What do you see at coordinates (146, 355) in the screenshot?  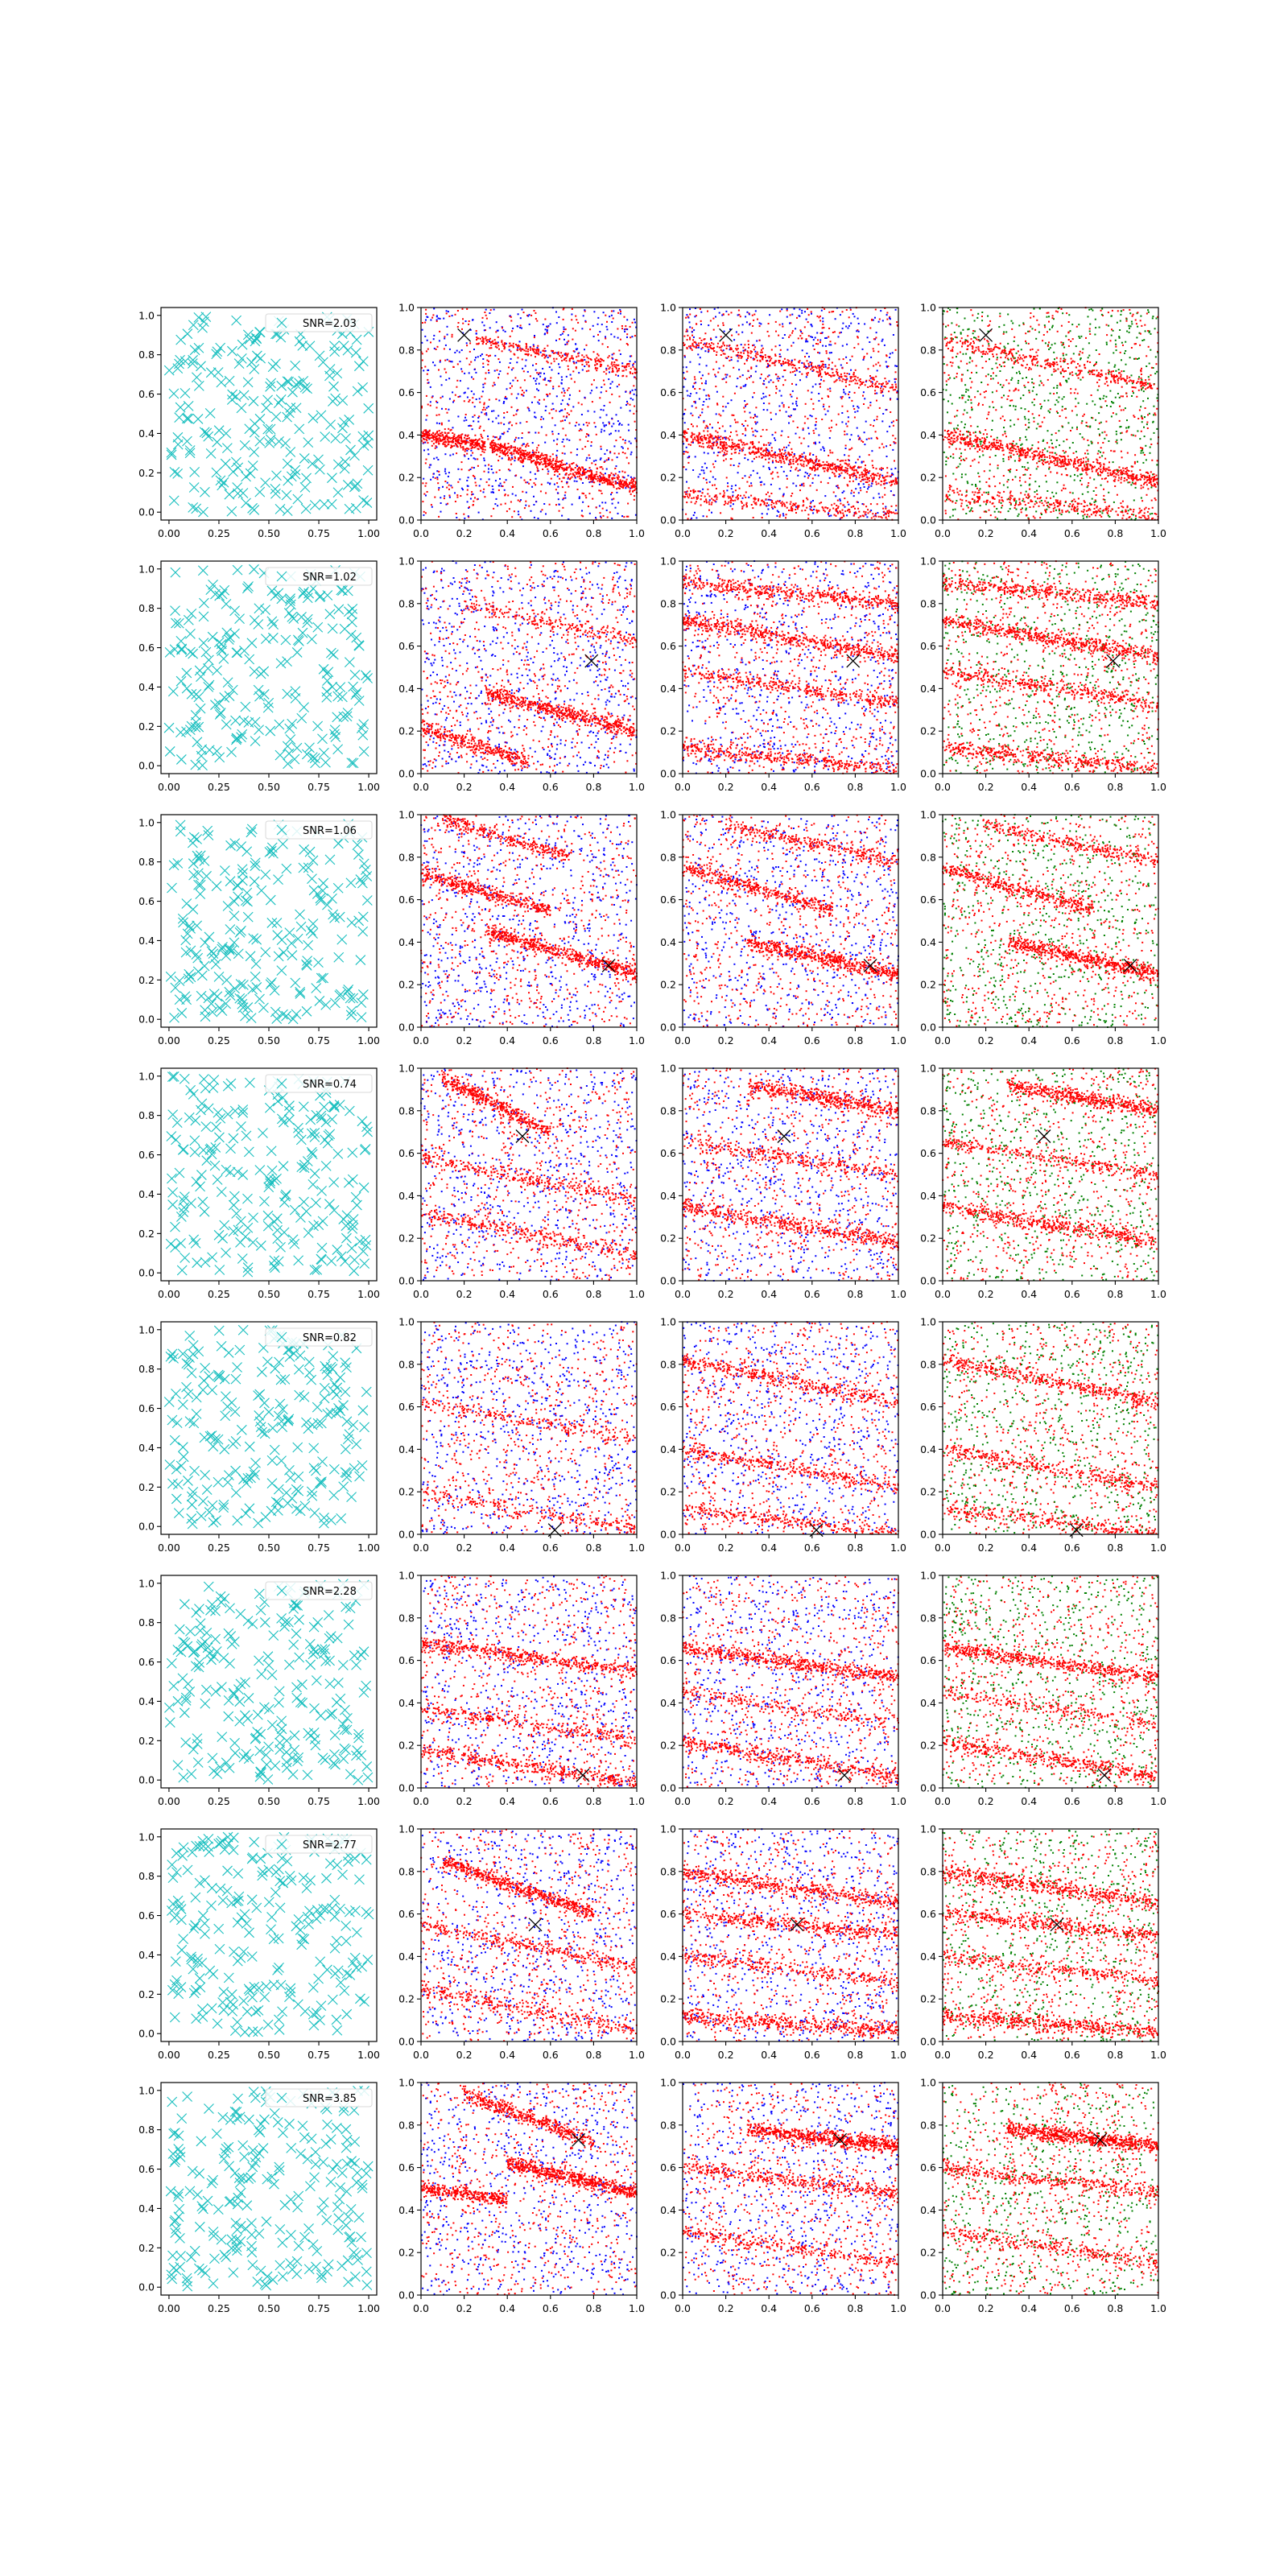 I see `row1-col1-ytick-label: 0.8` at bounding box center [146, 355].